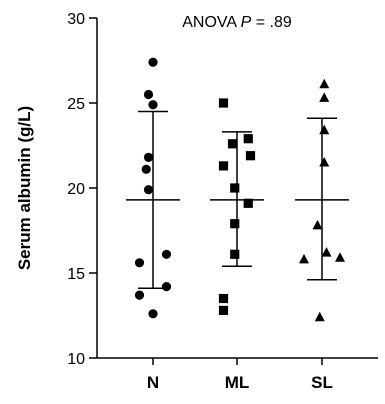 This screenshot has height=404, width=385. I want to click on anova-annotation: ANOVA P = .89, so click(237, 22).